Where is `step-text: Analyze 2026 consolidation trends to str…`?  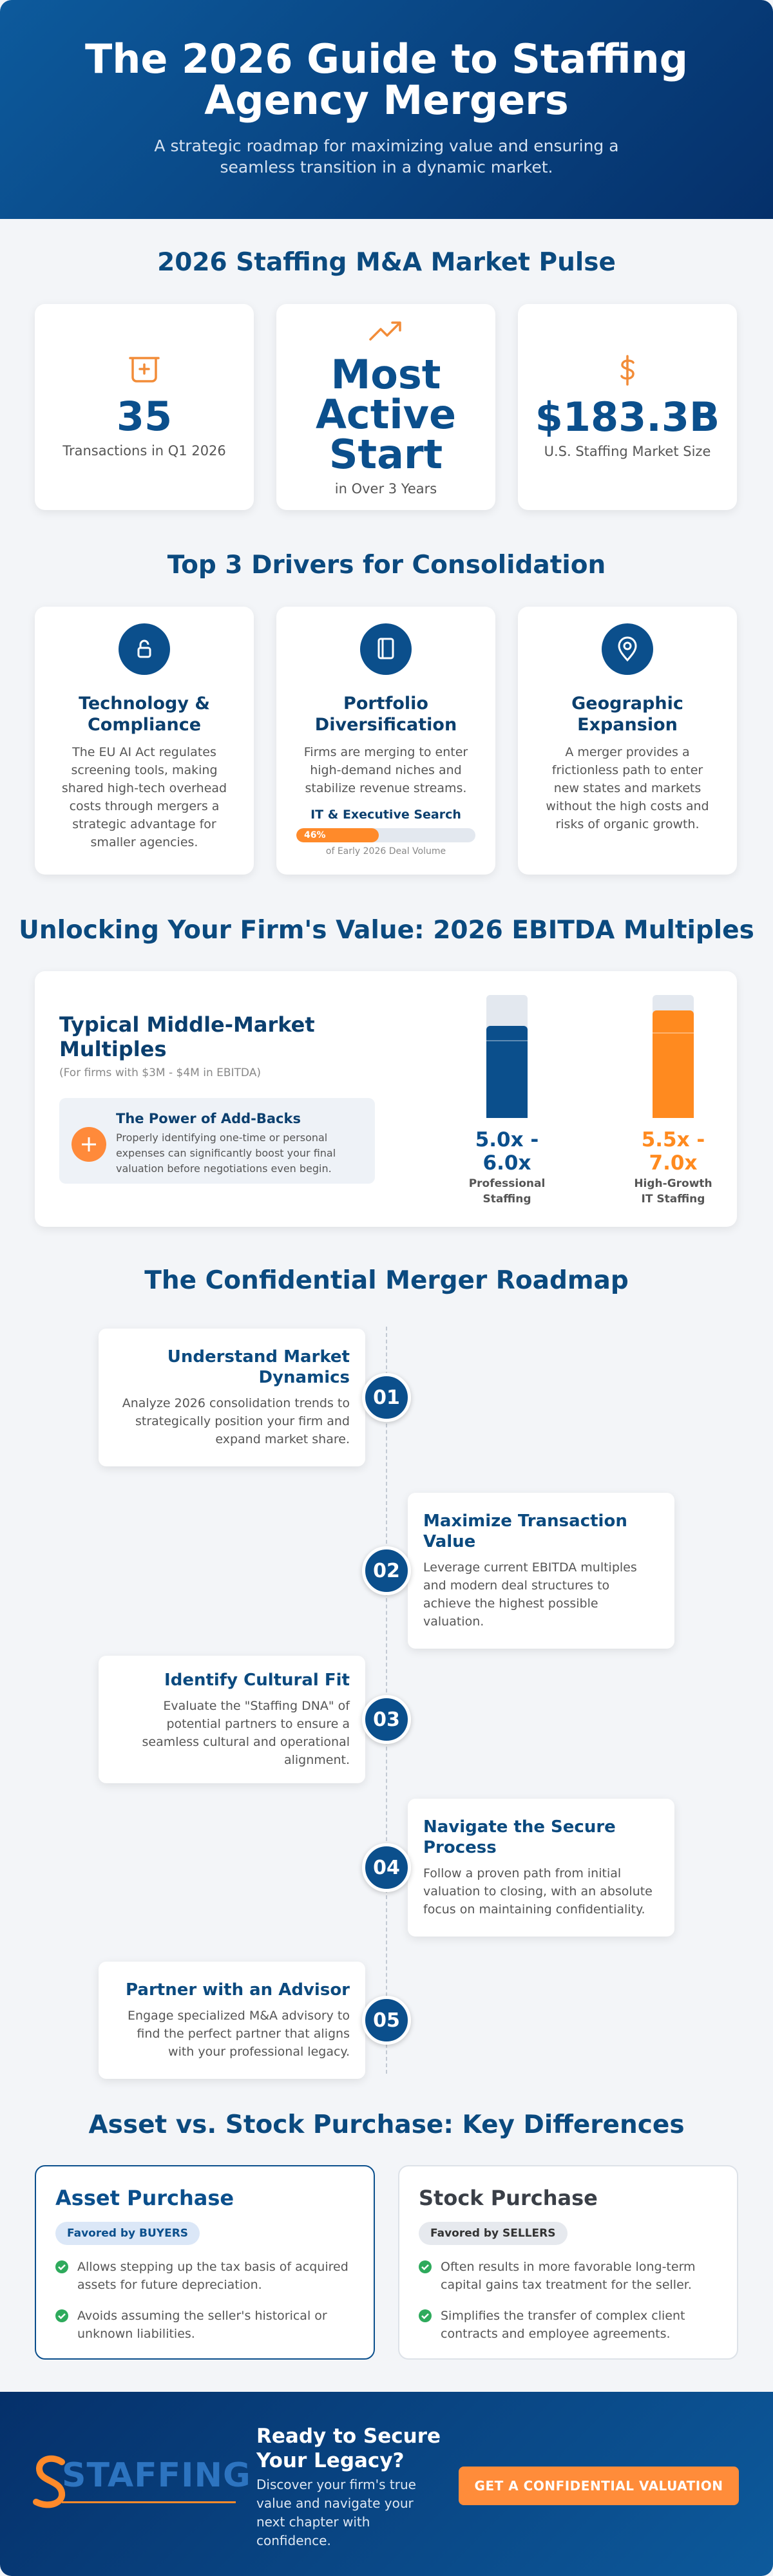 step-text: Analyze 2026 consolidation trends to str… is located at coordinates (236, 1421).